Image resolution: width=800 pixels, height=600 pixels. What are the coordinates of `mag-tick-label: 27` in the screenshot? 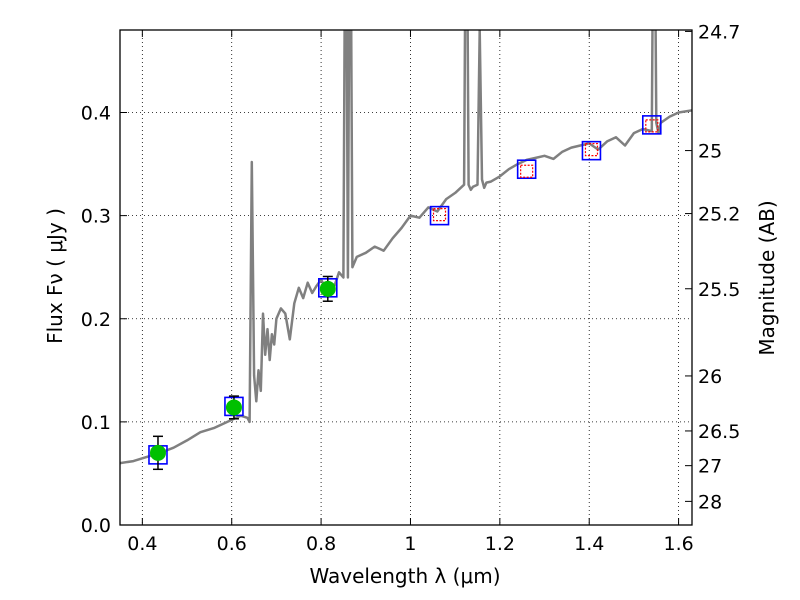 It's located at (710, 467).